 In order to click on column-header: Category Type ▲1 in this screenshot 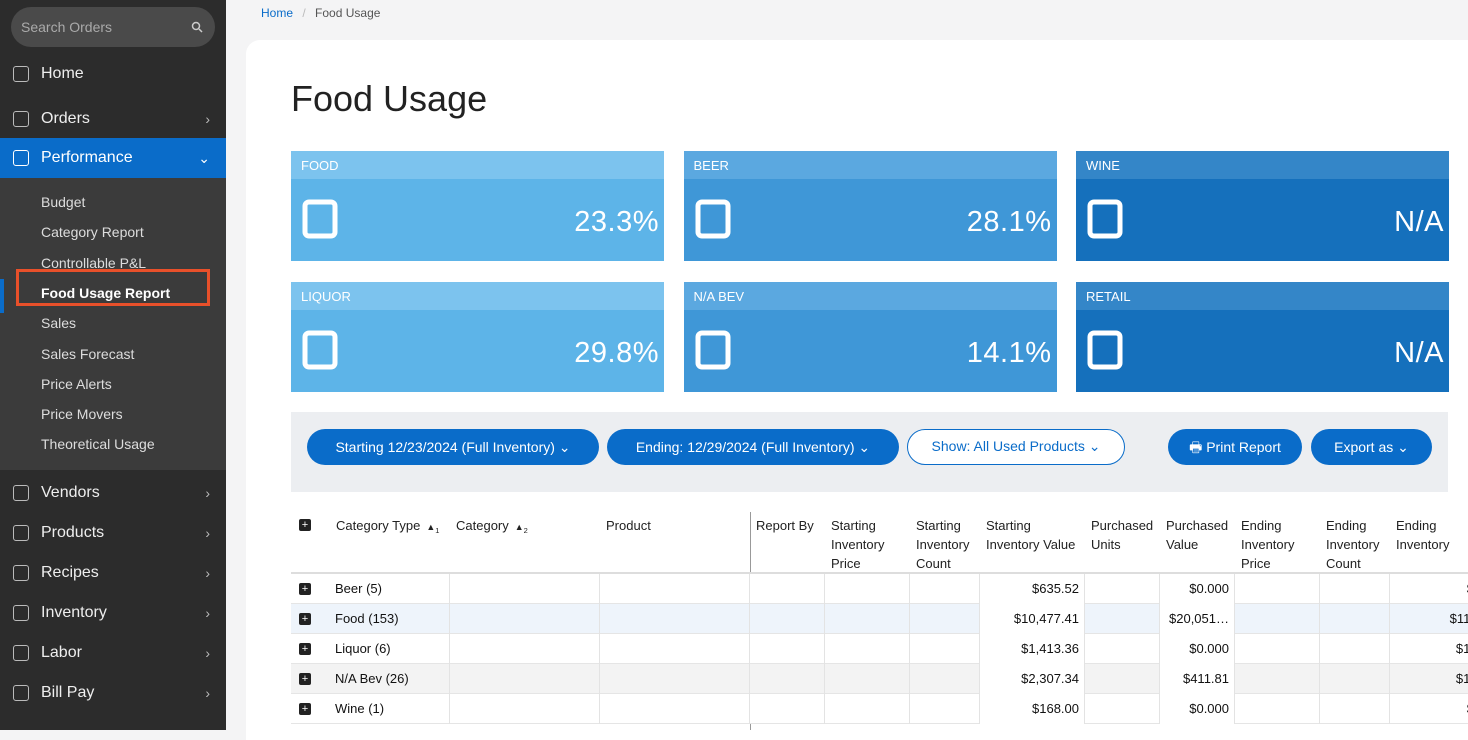, I will do `click(393, 528)`.